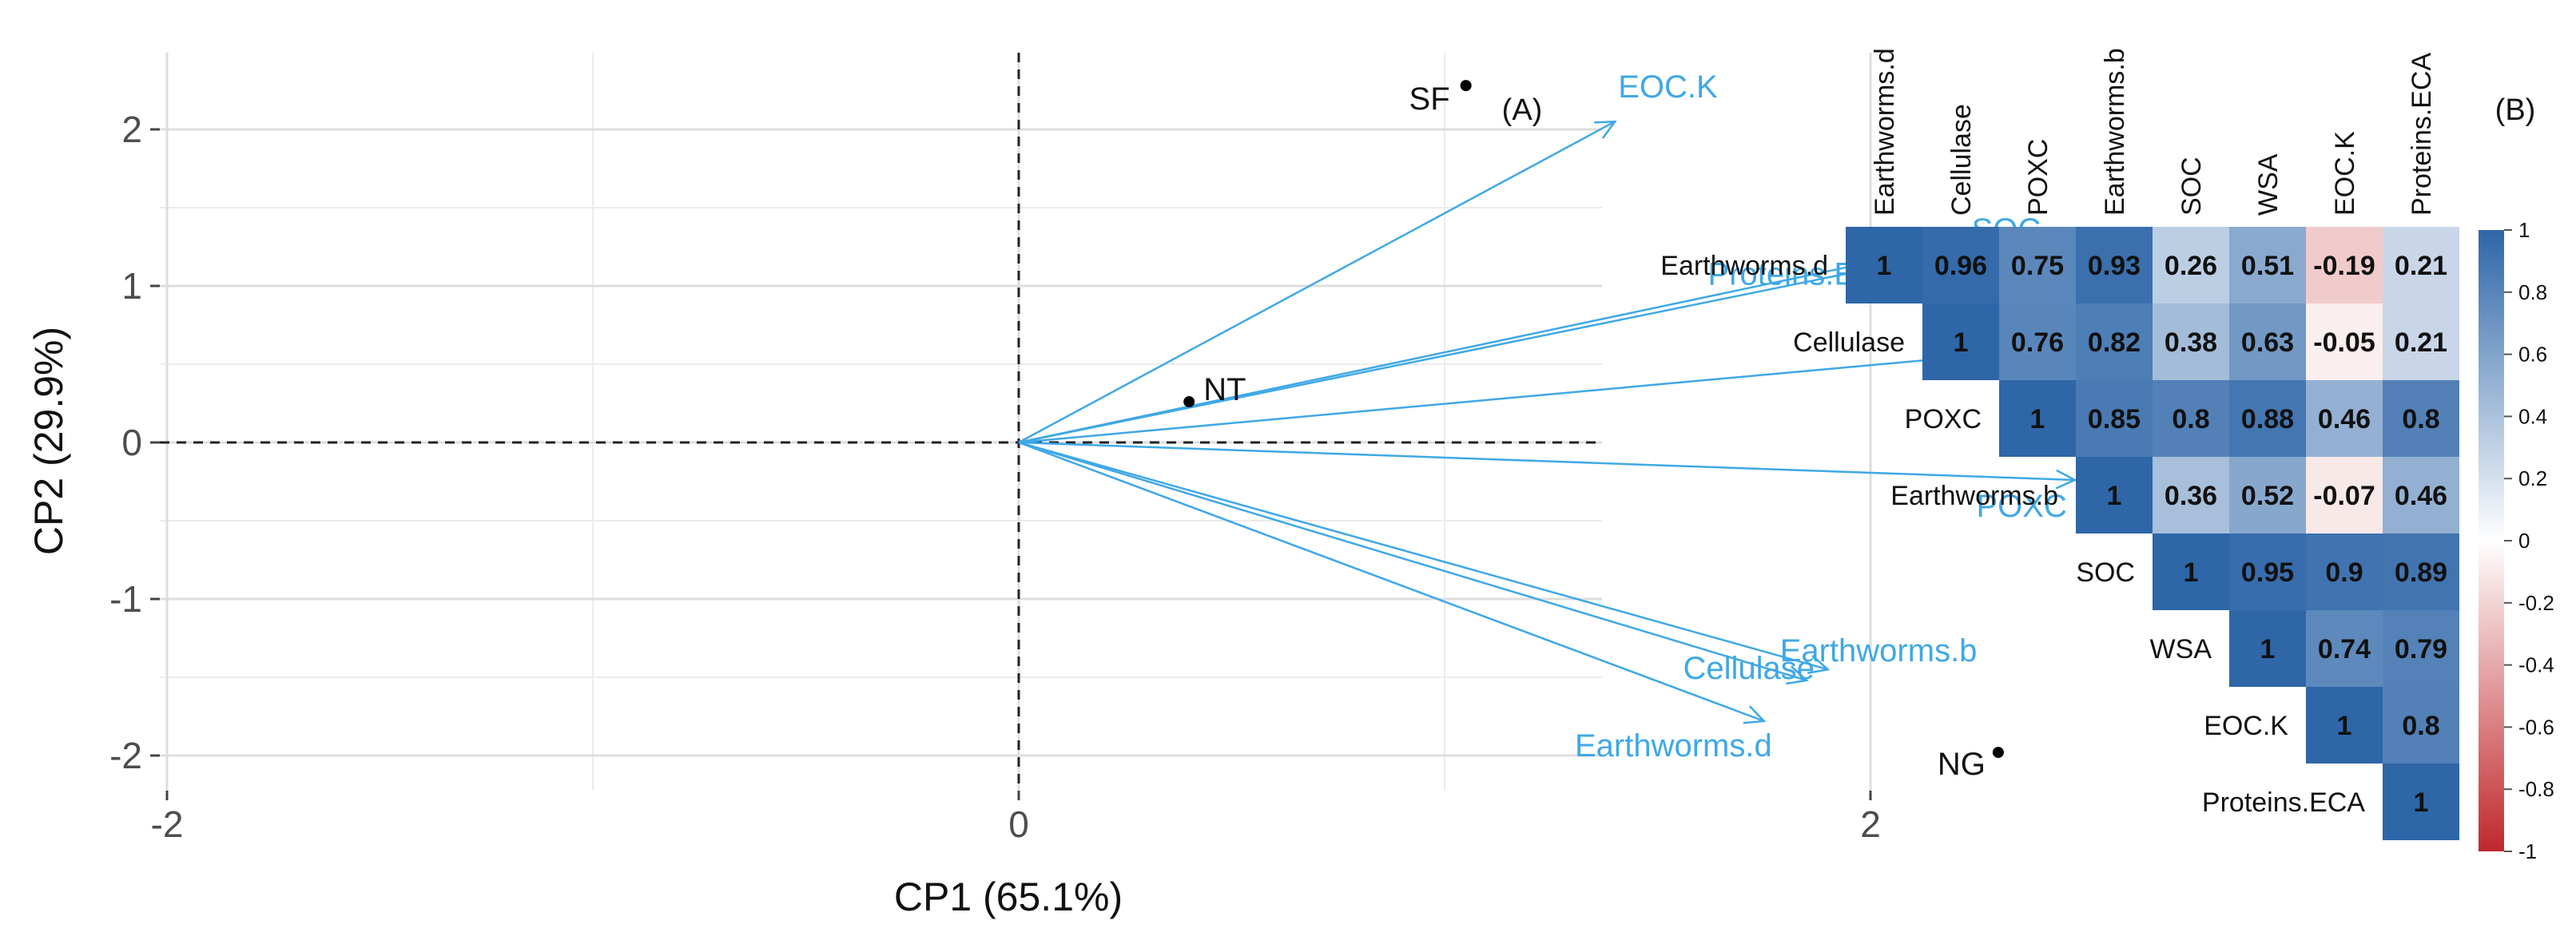 The height and width of the screenshot is (952, 2576). Describe the element at coordinates (2421, 649) in the screenshot. I see `cell-value: 0.79` at that location.